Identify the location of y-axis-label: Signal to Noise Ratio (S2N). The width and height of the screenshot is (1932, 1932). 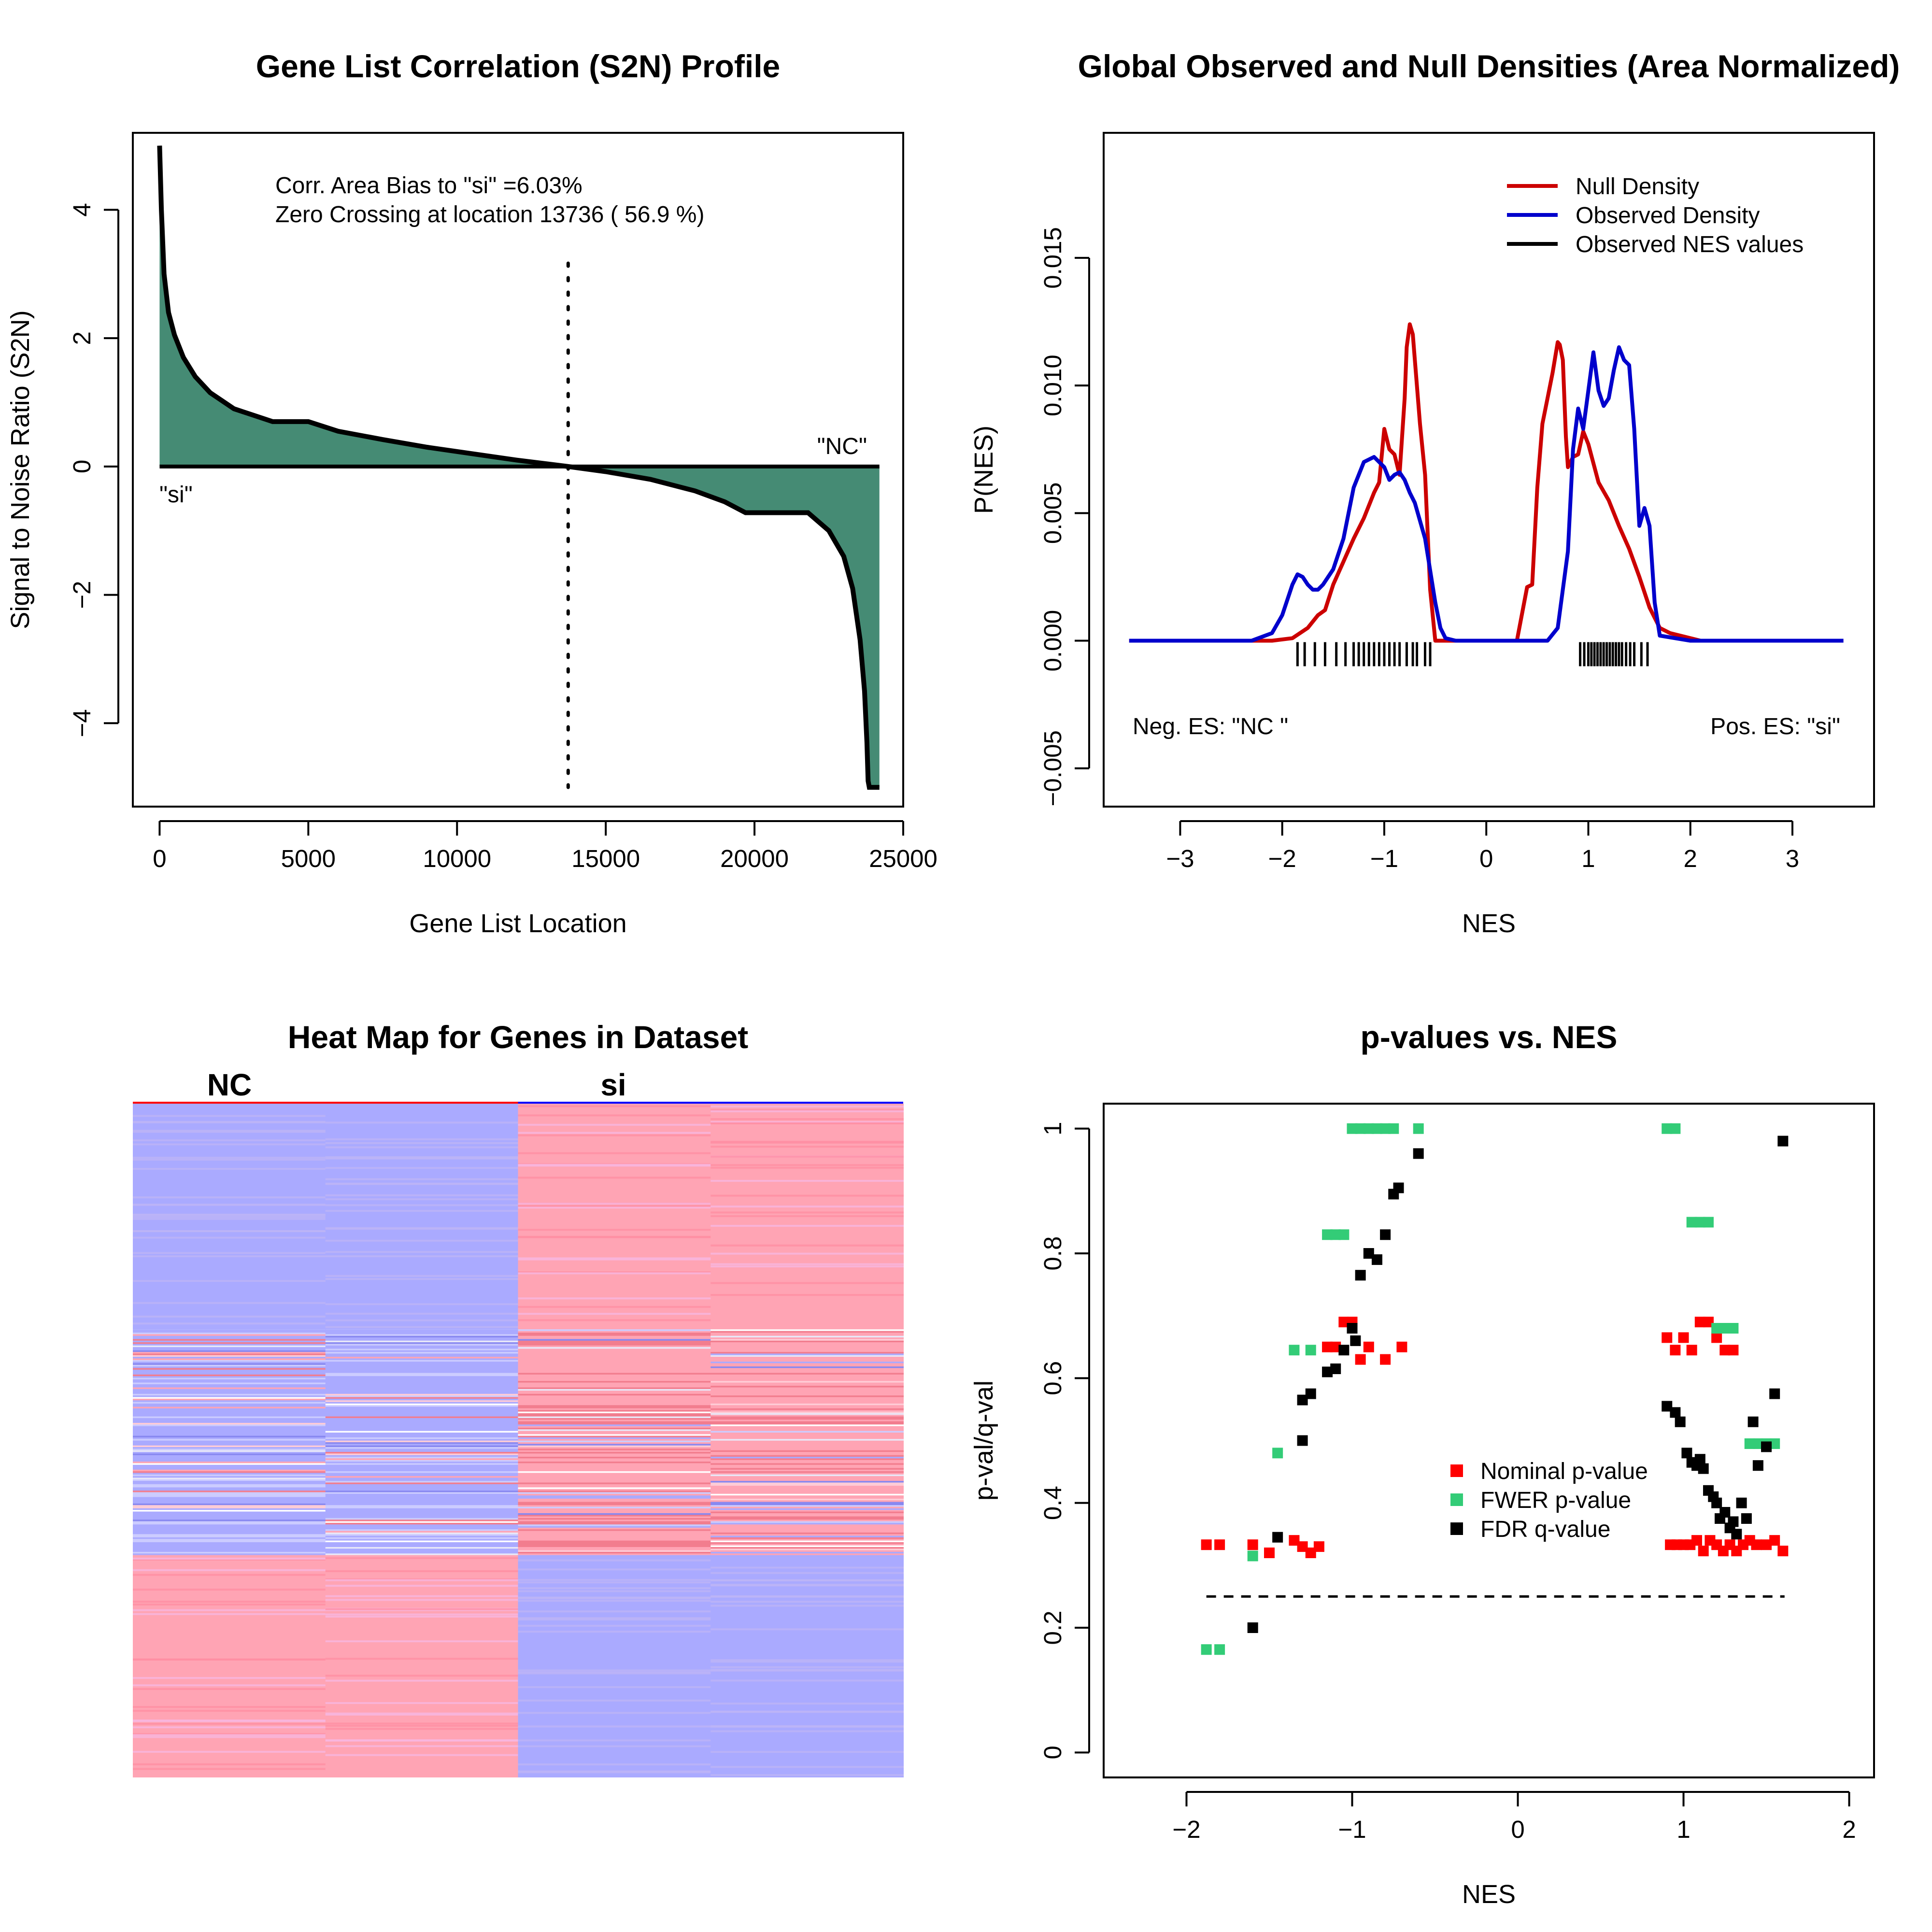
(20, 469).